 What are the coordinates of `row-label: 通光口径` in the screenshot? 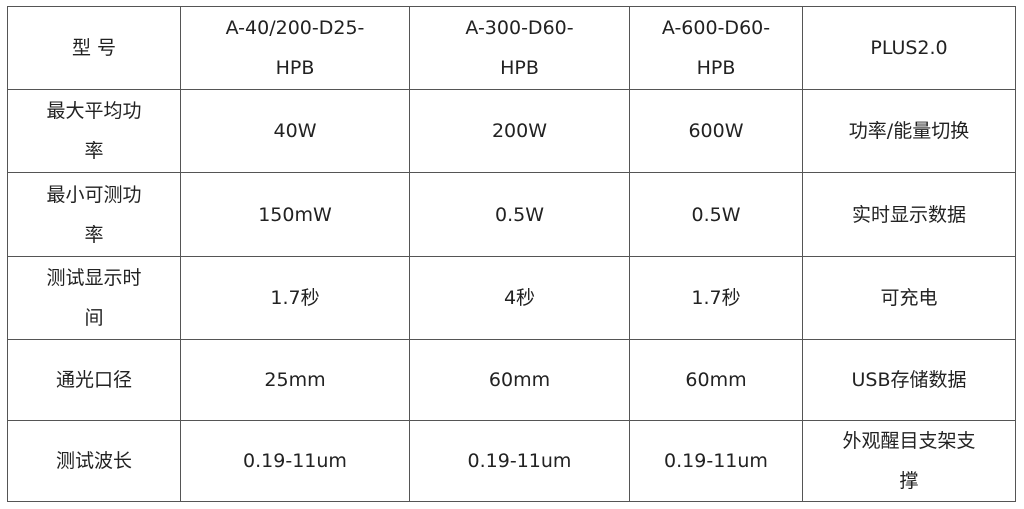 It's located at (94, 380).